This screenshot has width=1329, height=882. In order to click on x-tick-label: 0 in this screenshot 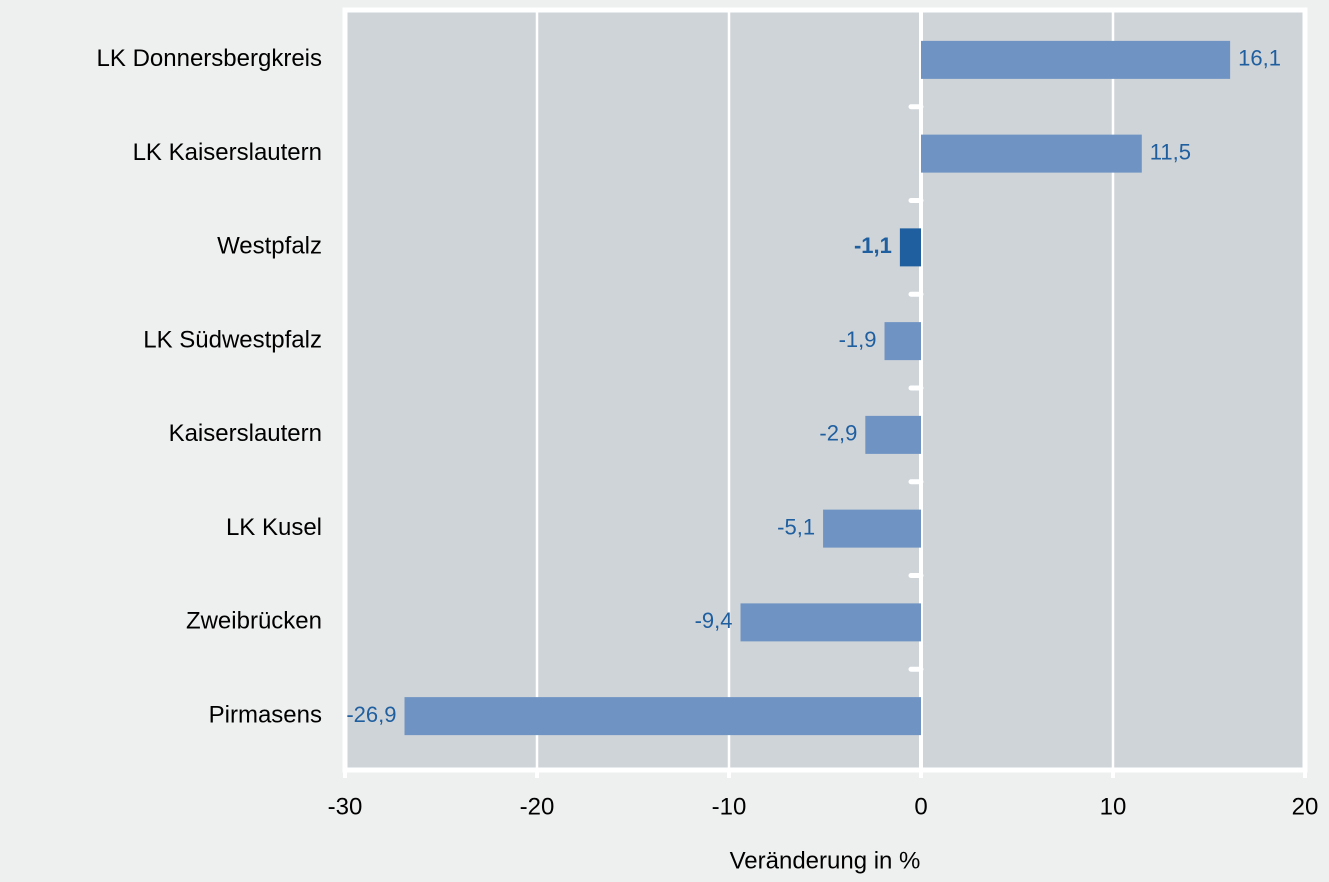, I will do `click(920, 806)`.